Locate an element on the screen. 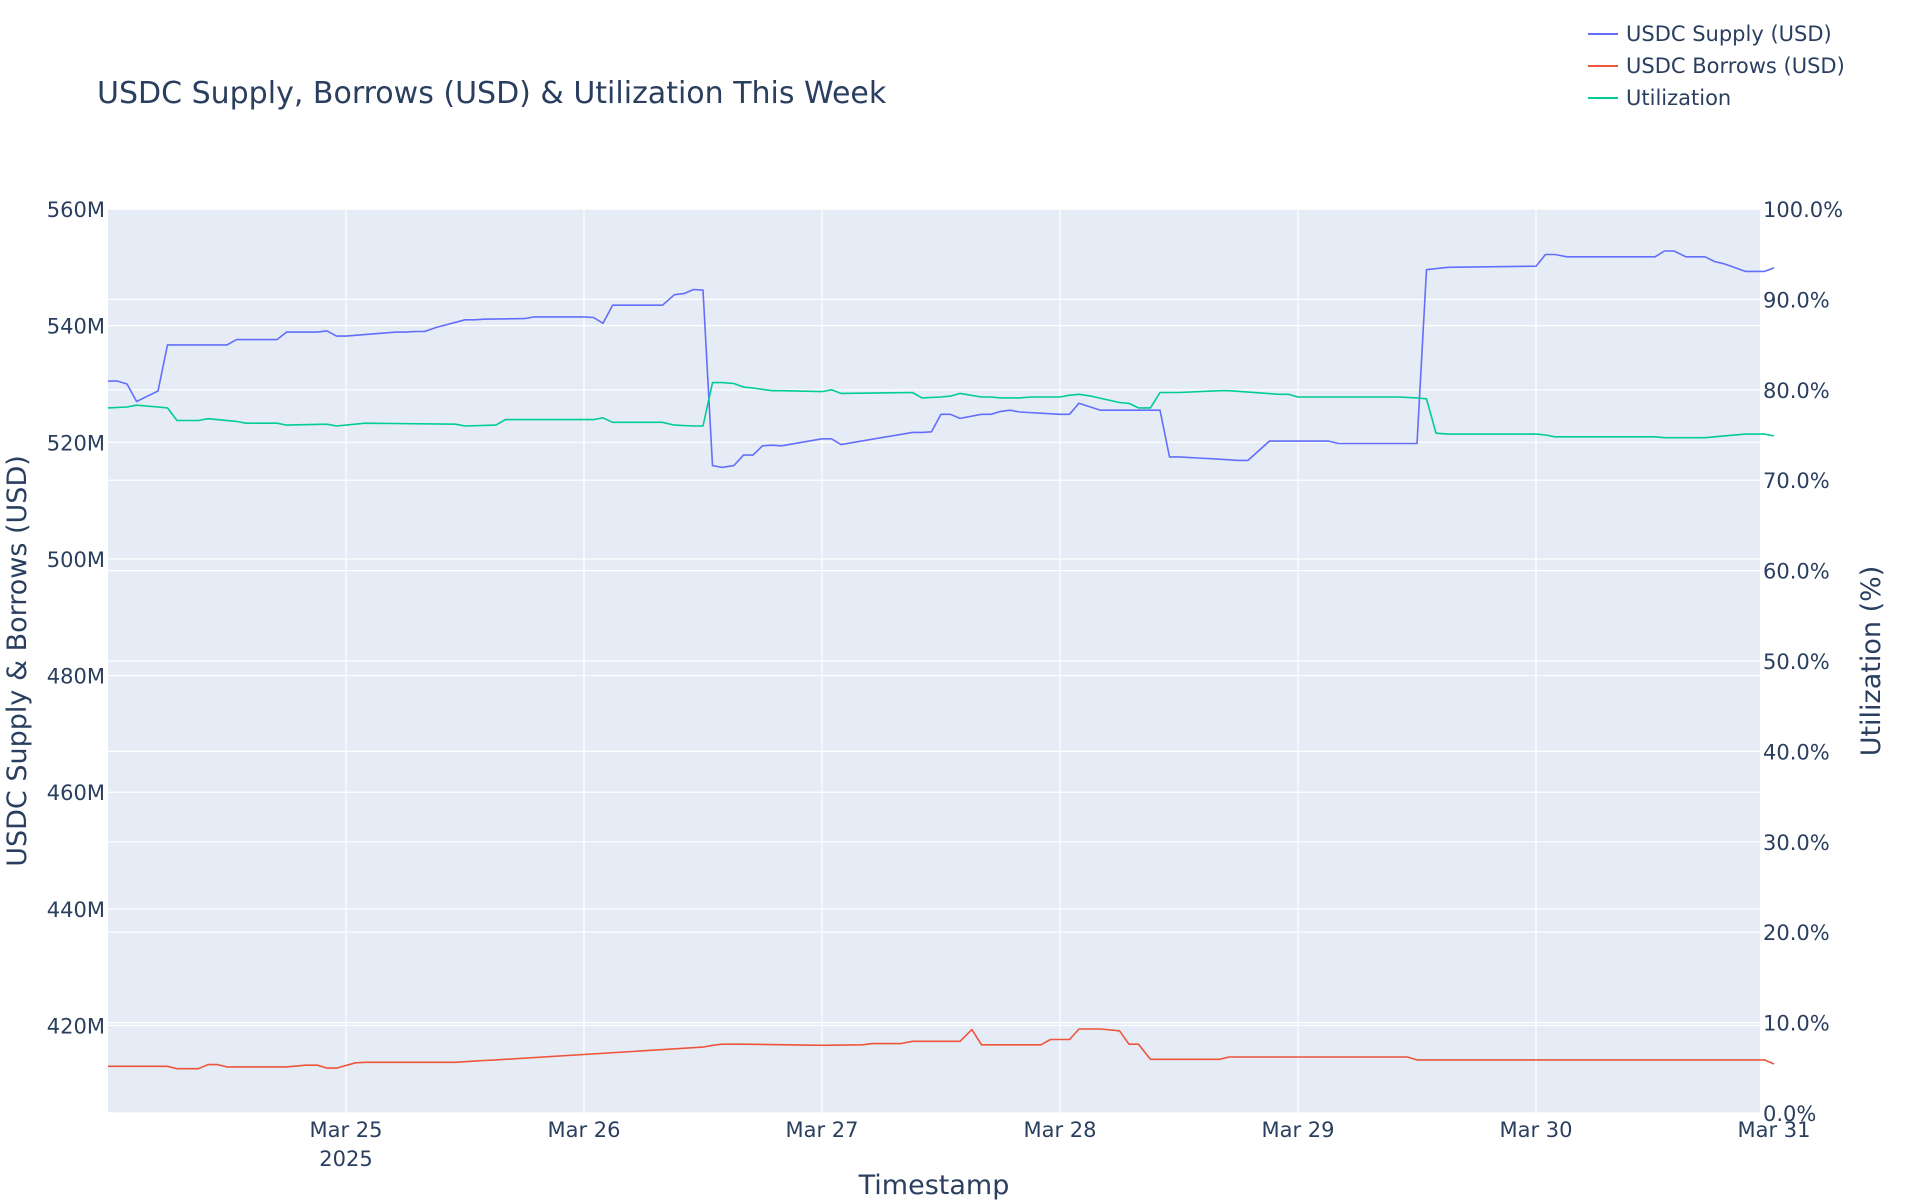  legend-swatch-utilization is located at coordinates (1603, 98).